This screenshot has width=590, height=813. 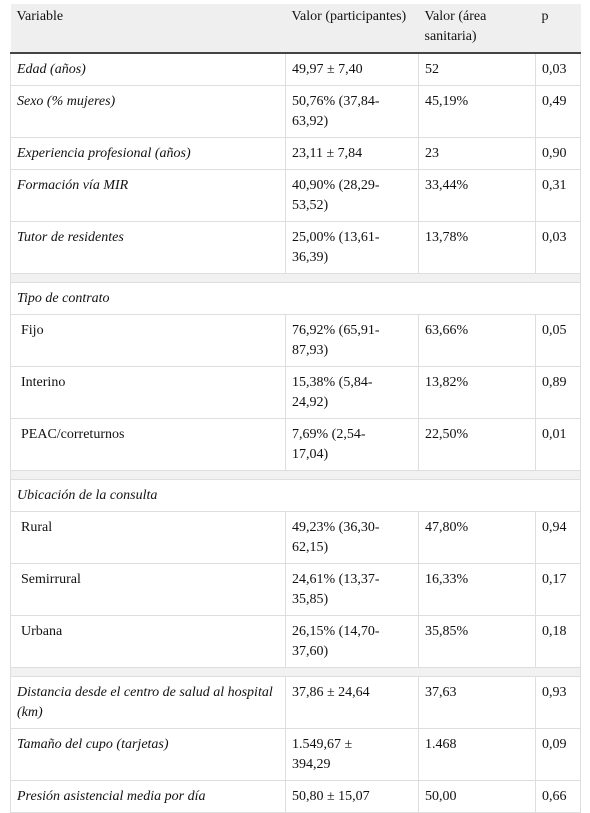 I want to click on table-cell: 0,18, so click(x=558, y=641).